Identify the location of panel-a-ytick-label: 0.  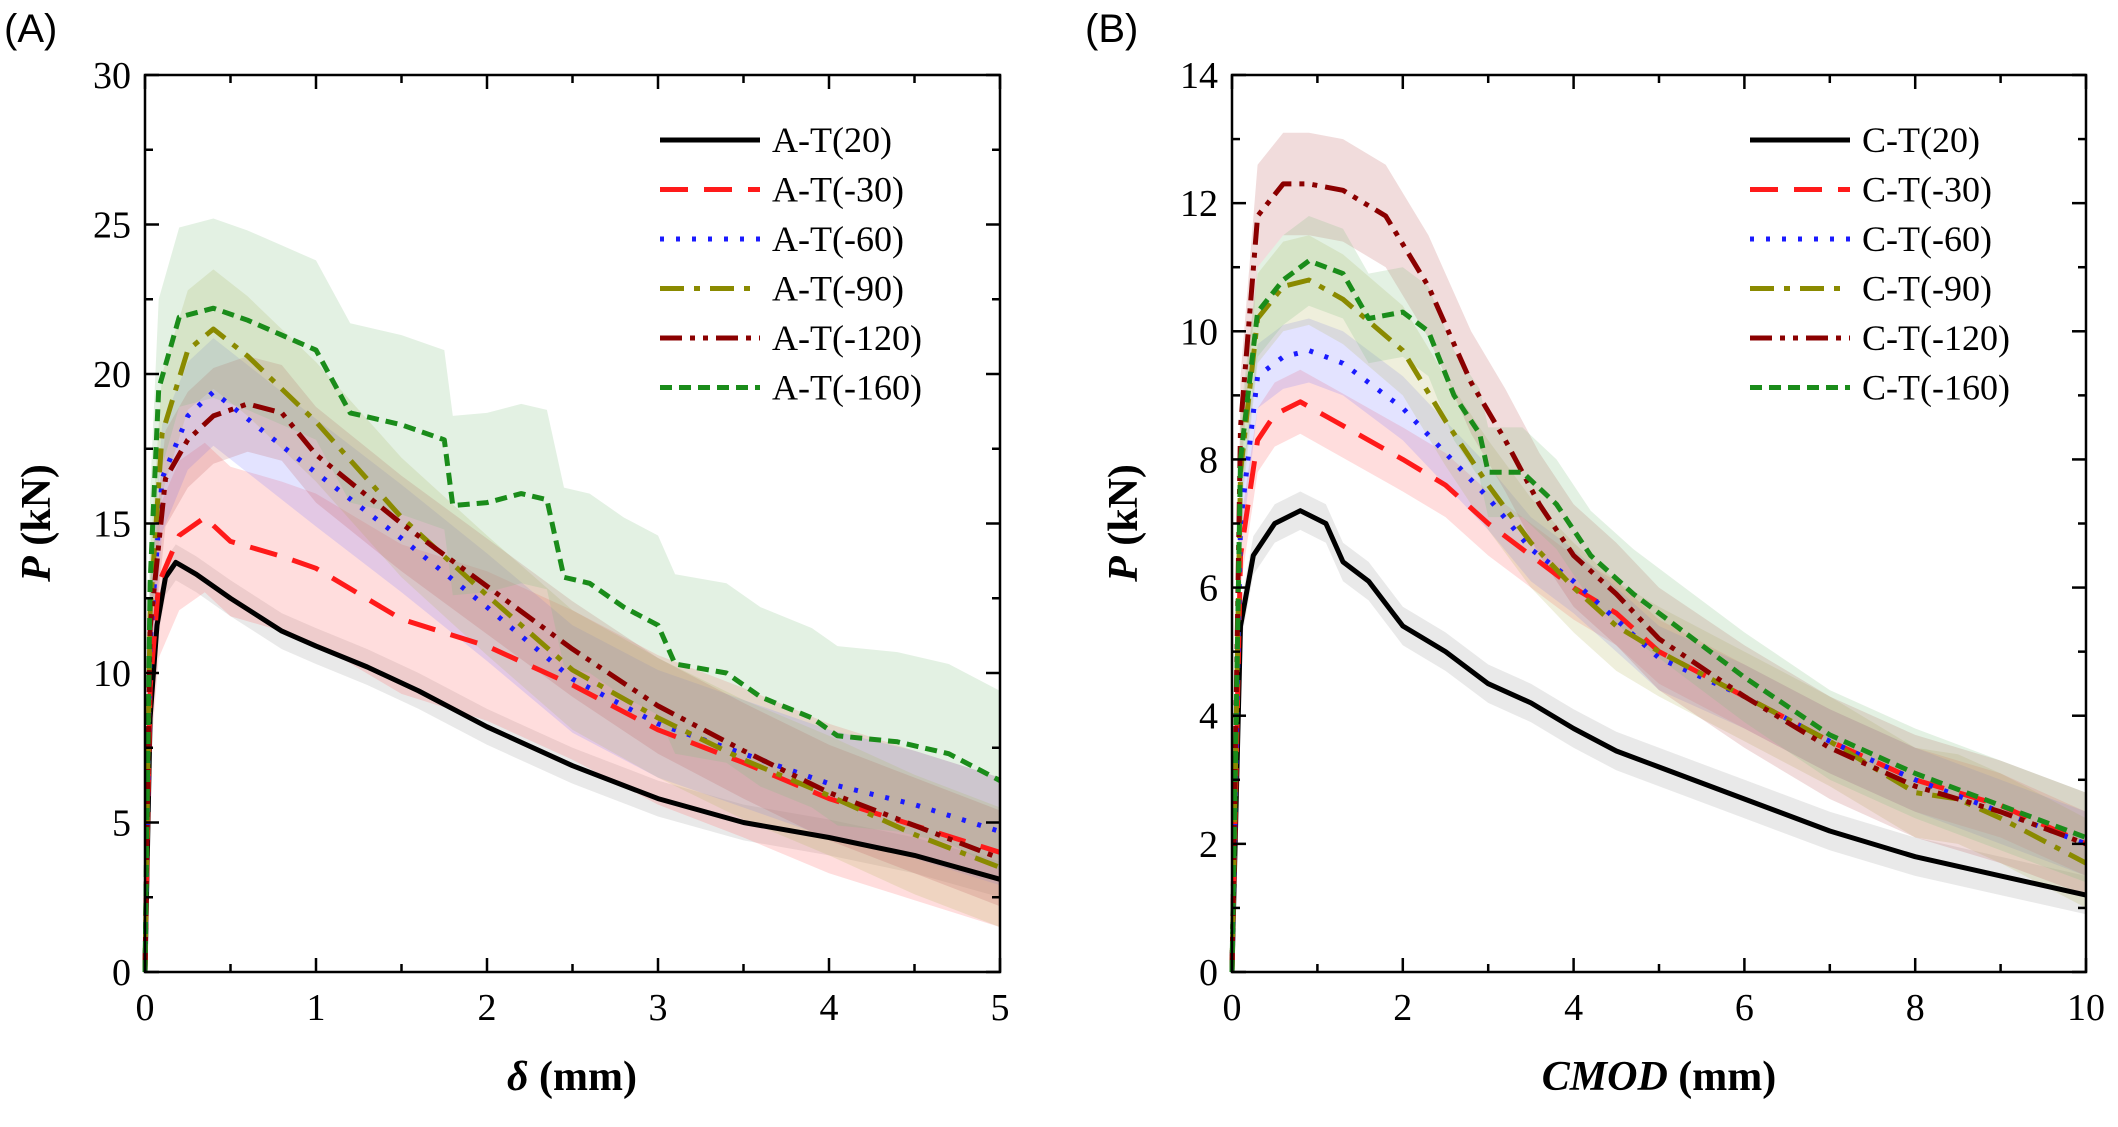
(121, 973).